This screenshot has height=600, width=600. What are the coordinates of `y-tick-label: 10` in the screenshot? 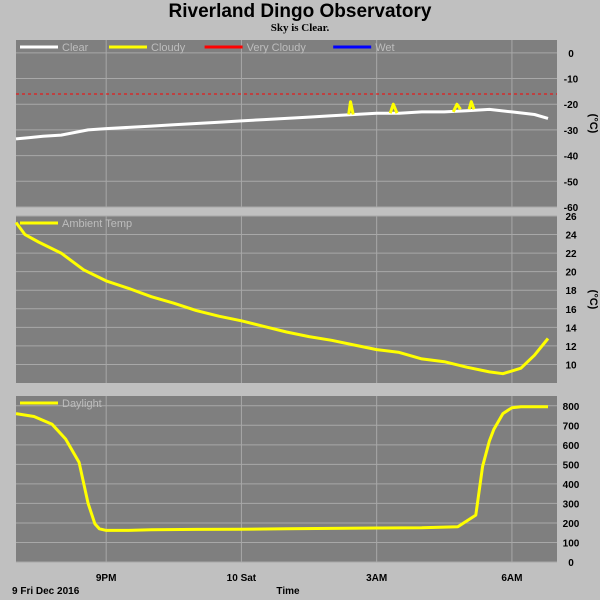 It's located at (571, 365).